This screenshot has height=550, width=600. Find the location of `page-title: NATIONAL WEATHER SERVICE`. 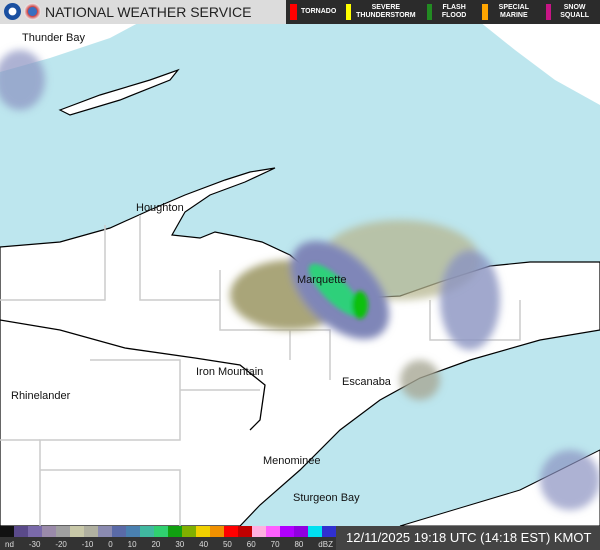

page-title: NATIONAL WEATHER SERVICE is located at coordinates (148, 12).